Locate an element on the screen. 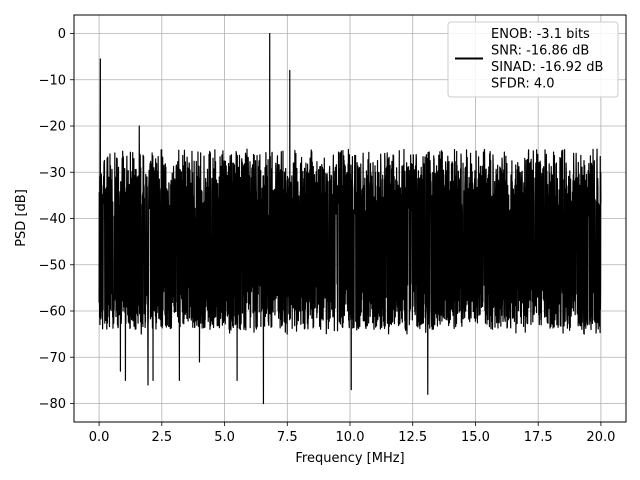 This screenshot has width=640, height=480. y-tick-label: −70 is located at coordinates (52, 358).